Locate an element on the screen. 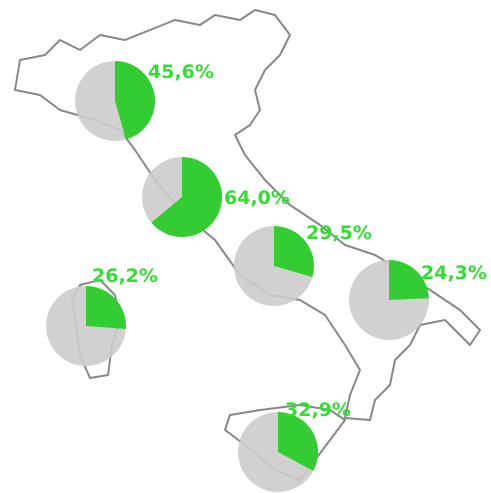 The image size is (491, 493). pie-label: 45,6% is located at coordinates (181, 72).